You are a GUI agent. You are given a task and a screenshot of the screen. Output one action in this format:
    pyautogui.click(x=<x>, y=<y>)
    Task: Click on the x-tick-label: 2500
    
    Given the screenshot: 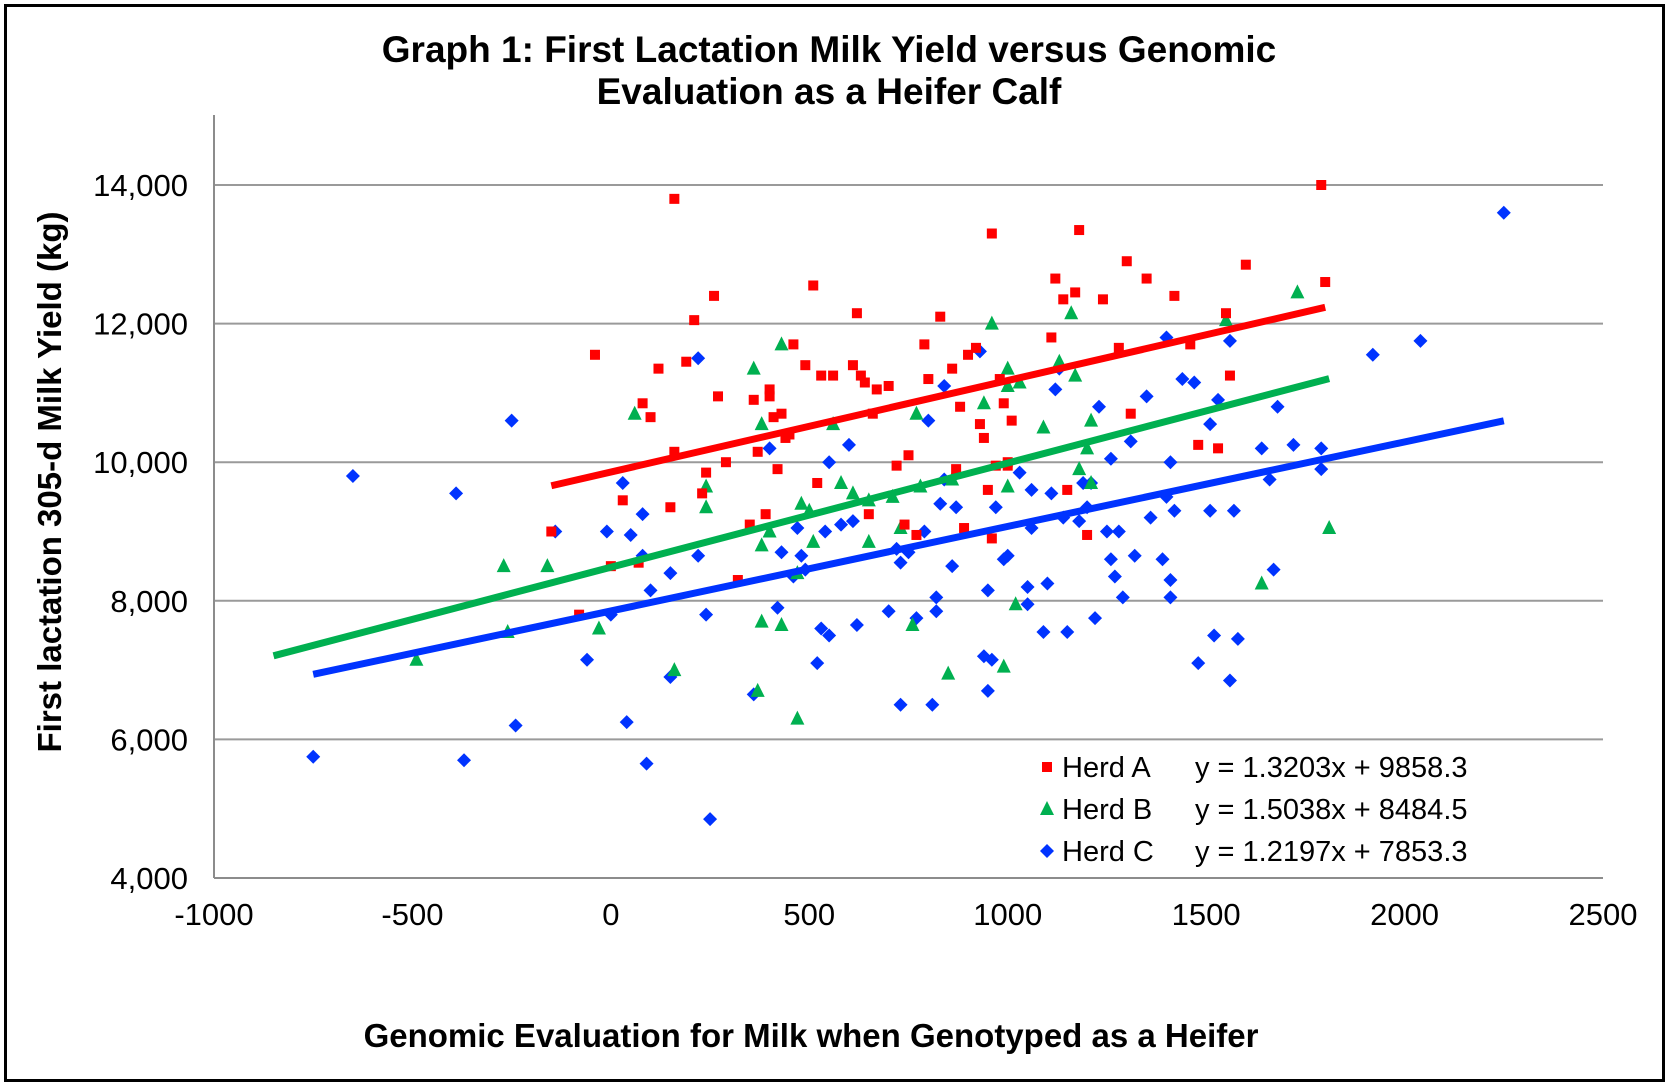 What is the action you would take?
    pyautogui.click(x=1603, y=914)
    